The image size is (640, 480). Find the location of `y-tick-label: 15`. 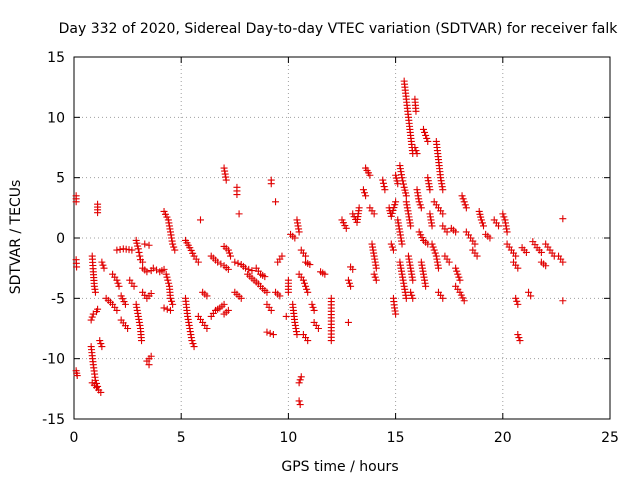

y-tick-label: 15 is located at coordinates (56, 58).